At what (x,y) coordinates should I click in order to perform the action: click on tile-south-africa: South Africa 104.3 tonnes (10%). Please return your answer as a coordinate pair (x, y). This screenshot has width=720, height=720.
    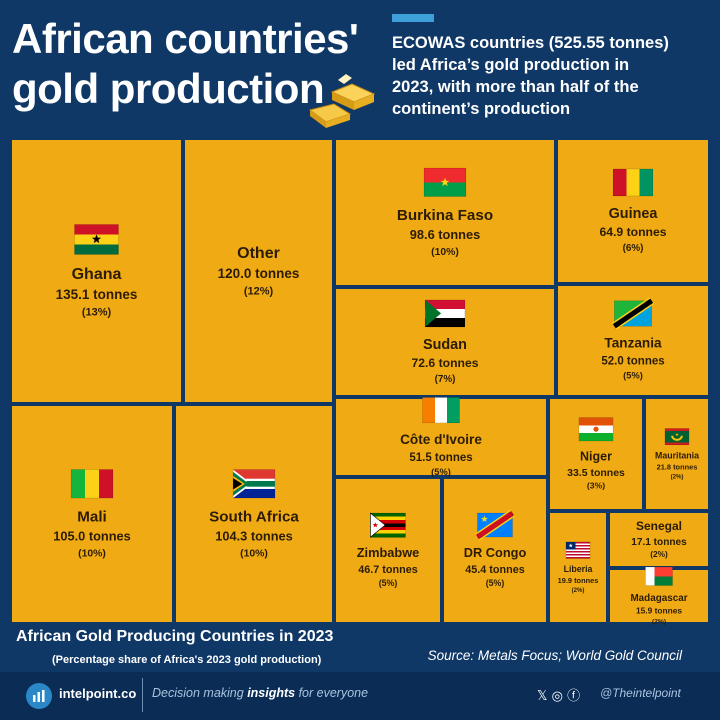
    Looking at the image, I should click on (254, 514).